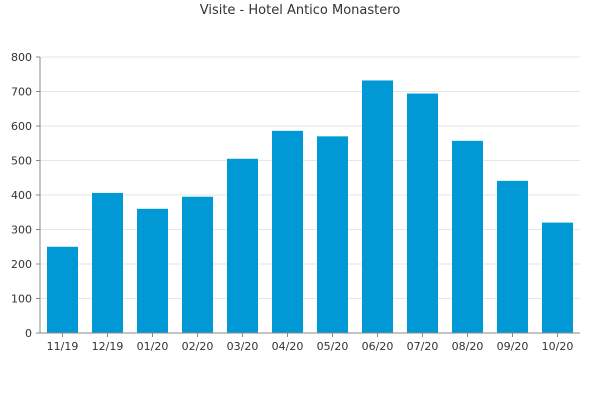  I want to click on y-tick-labels: 0 100 200 300 400 500 600 700 800, so click(21, 195).